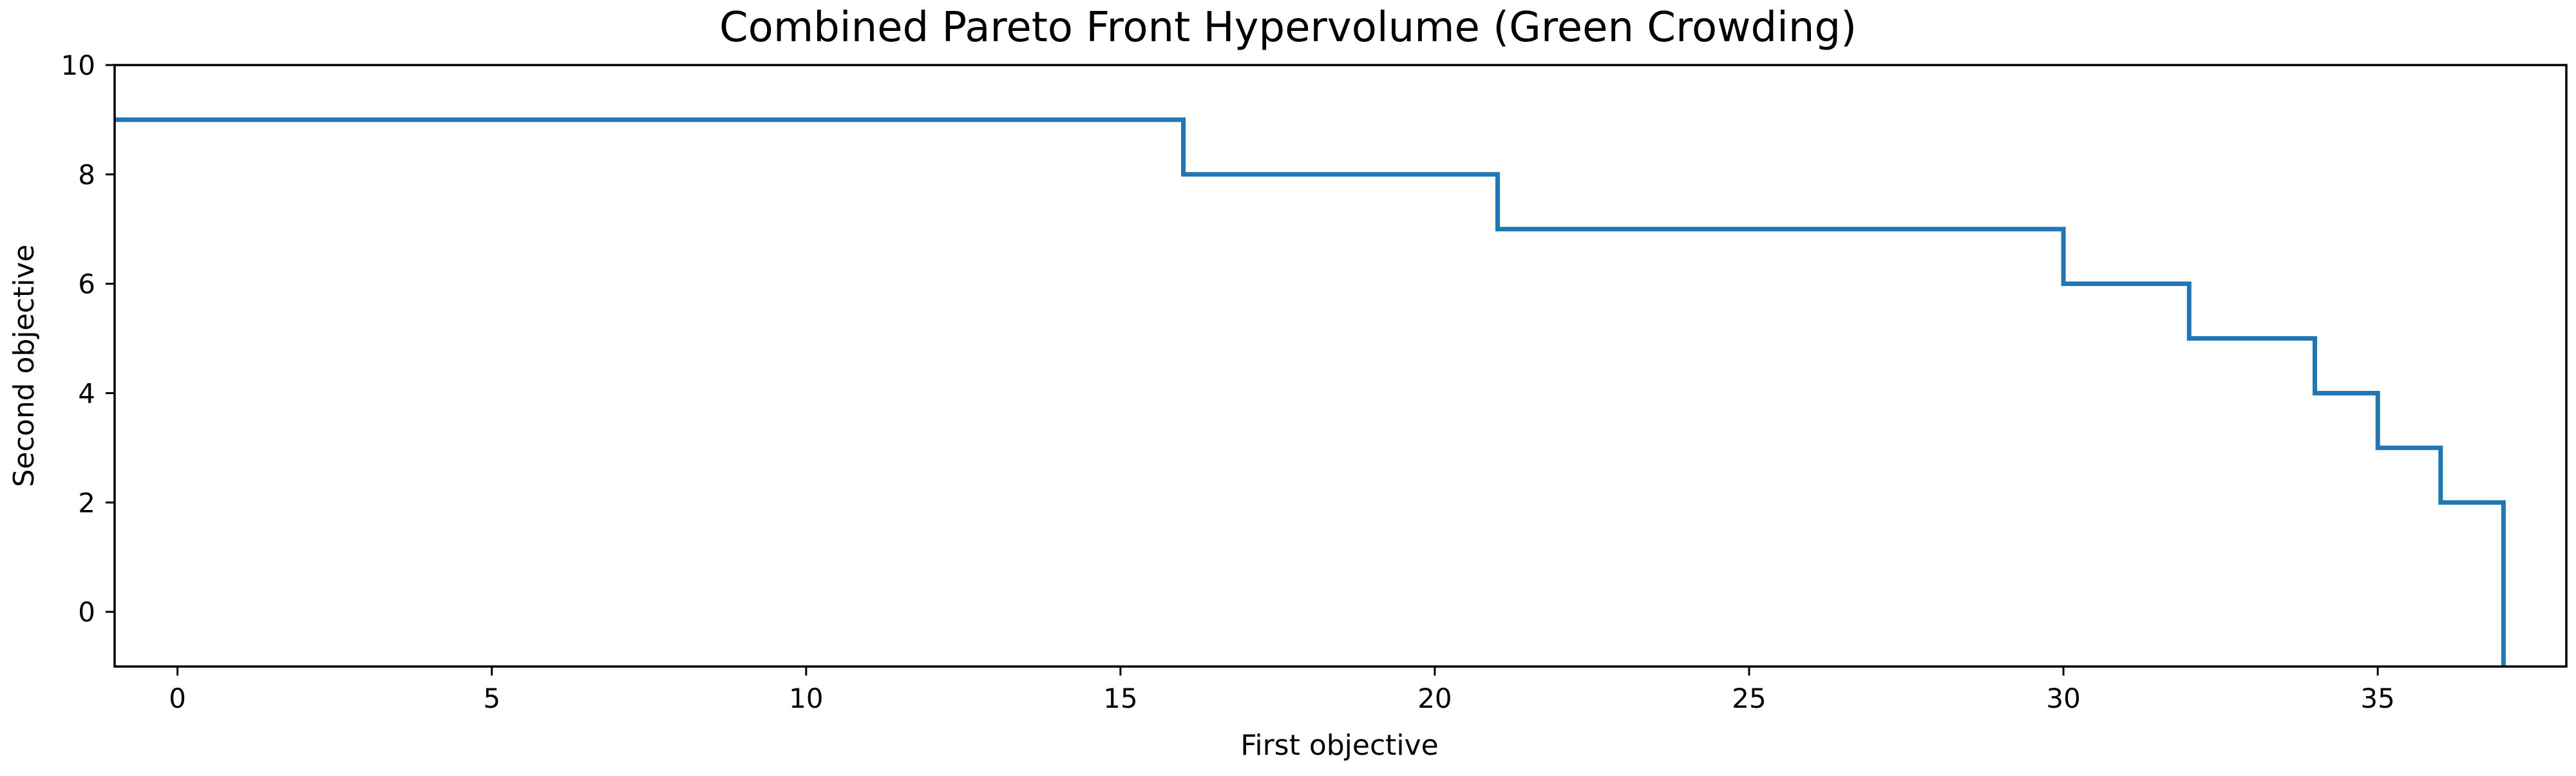 The width and height of the screenshot is (2576, 776). Describe the element at coordinates (2063, 698) in the screenshot. I see `x-tick-label: 30` at that location.